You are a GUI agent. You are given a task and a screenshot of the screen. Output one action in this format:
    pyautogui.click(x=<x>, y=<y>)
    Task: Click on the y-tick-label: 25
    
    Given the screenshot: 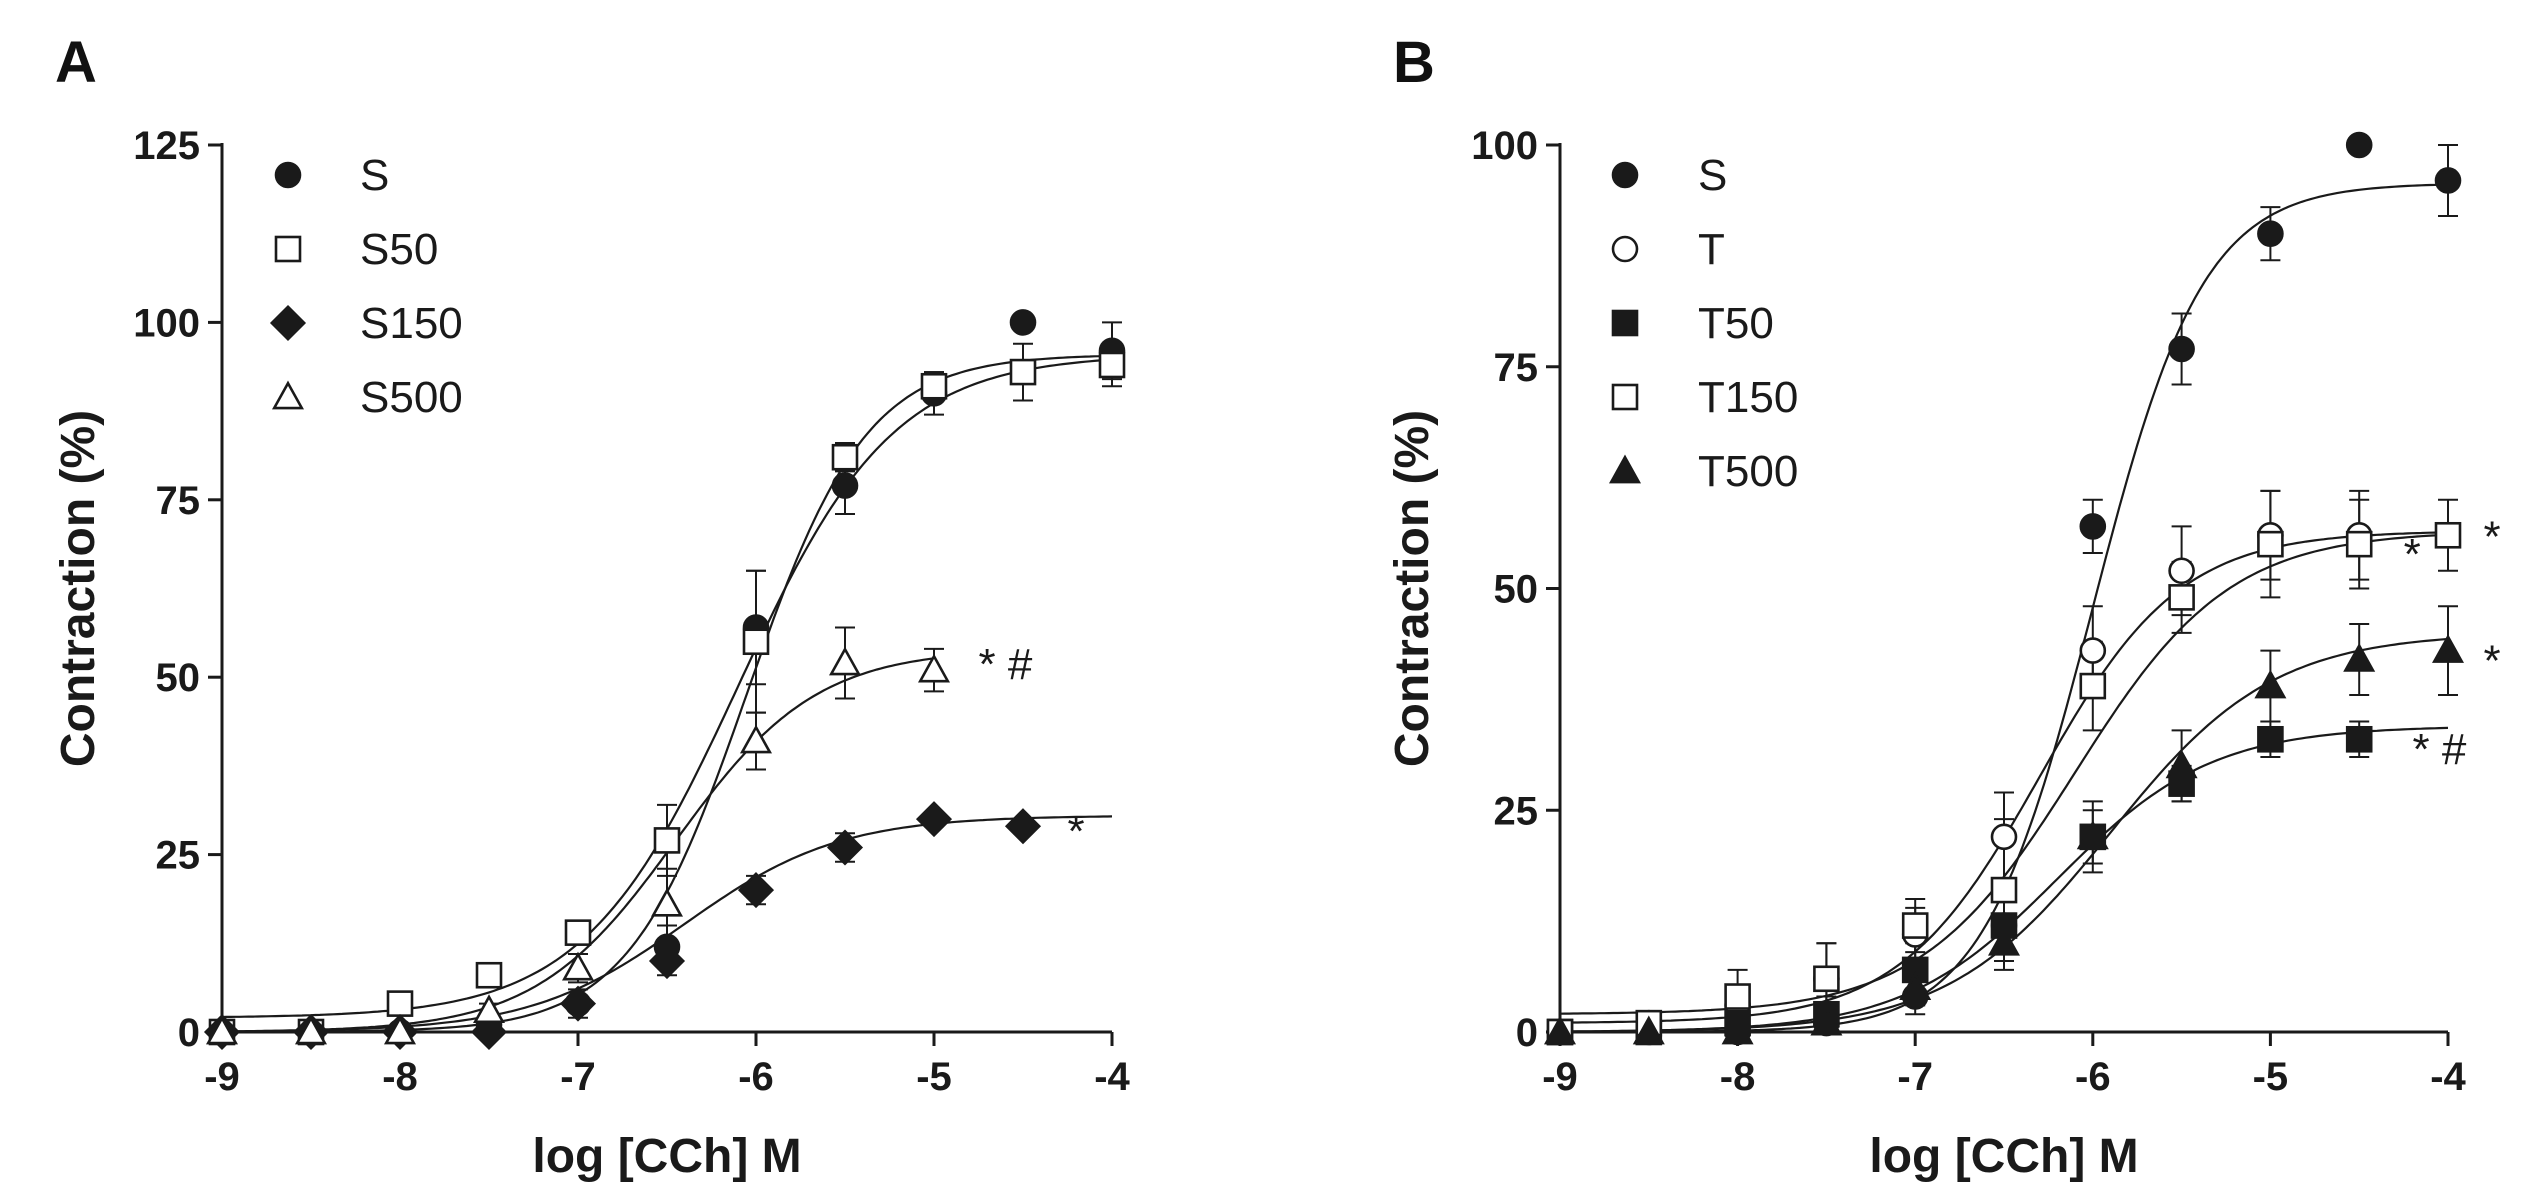 What is the action you would take?
    pyautogui.click(x=178, y=856)
    